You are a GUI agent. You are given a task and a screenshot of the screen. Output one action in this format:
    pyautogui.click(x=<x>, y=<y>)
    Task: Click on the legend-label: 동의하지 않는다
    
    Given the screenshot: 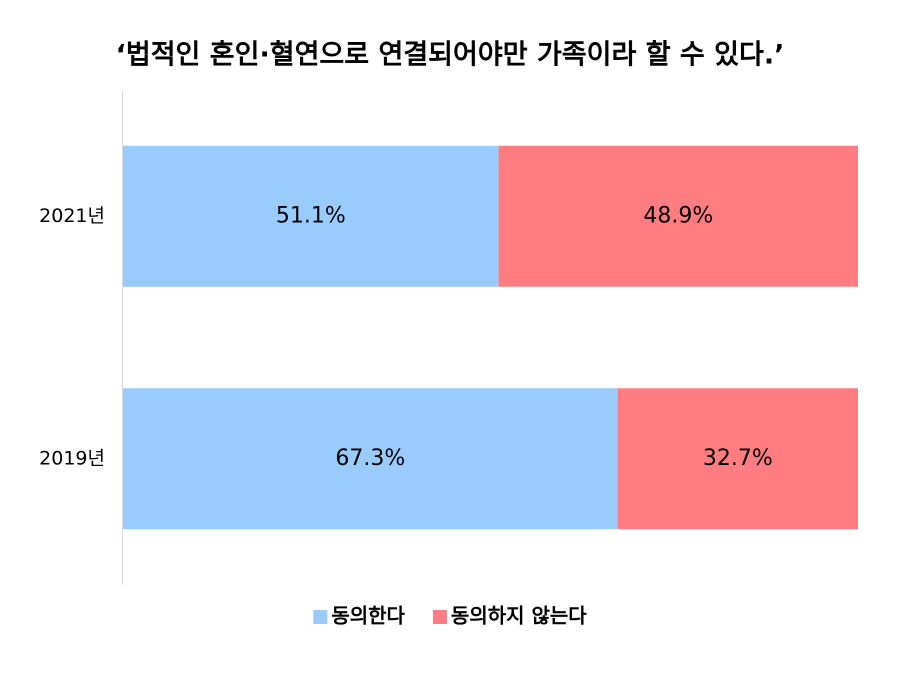 What is the action you would take?
    pyautogui.click(x=519, y=616)
    